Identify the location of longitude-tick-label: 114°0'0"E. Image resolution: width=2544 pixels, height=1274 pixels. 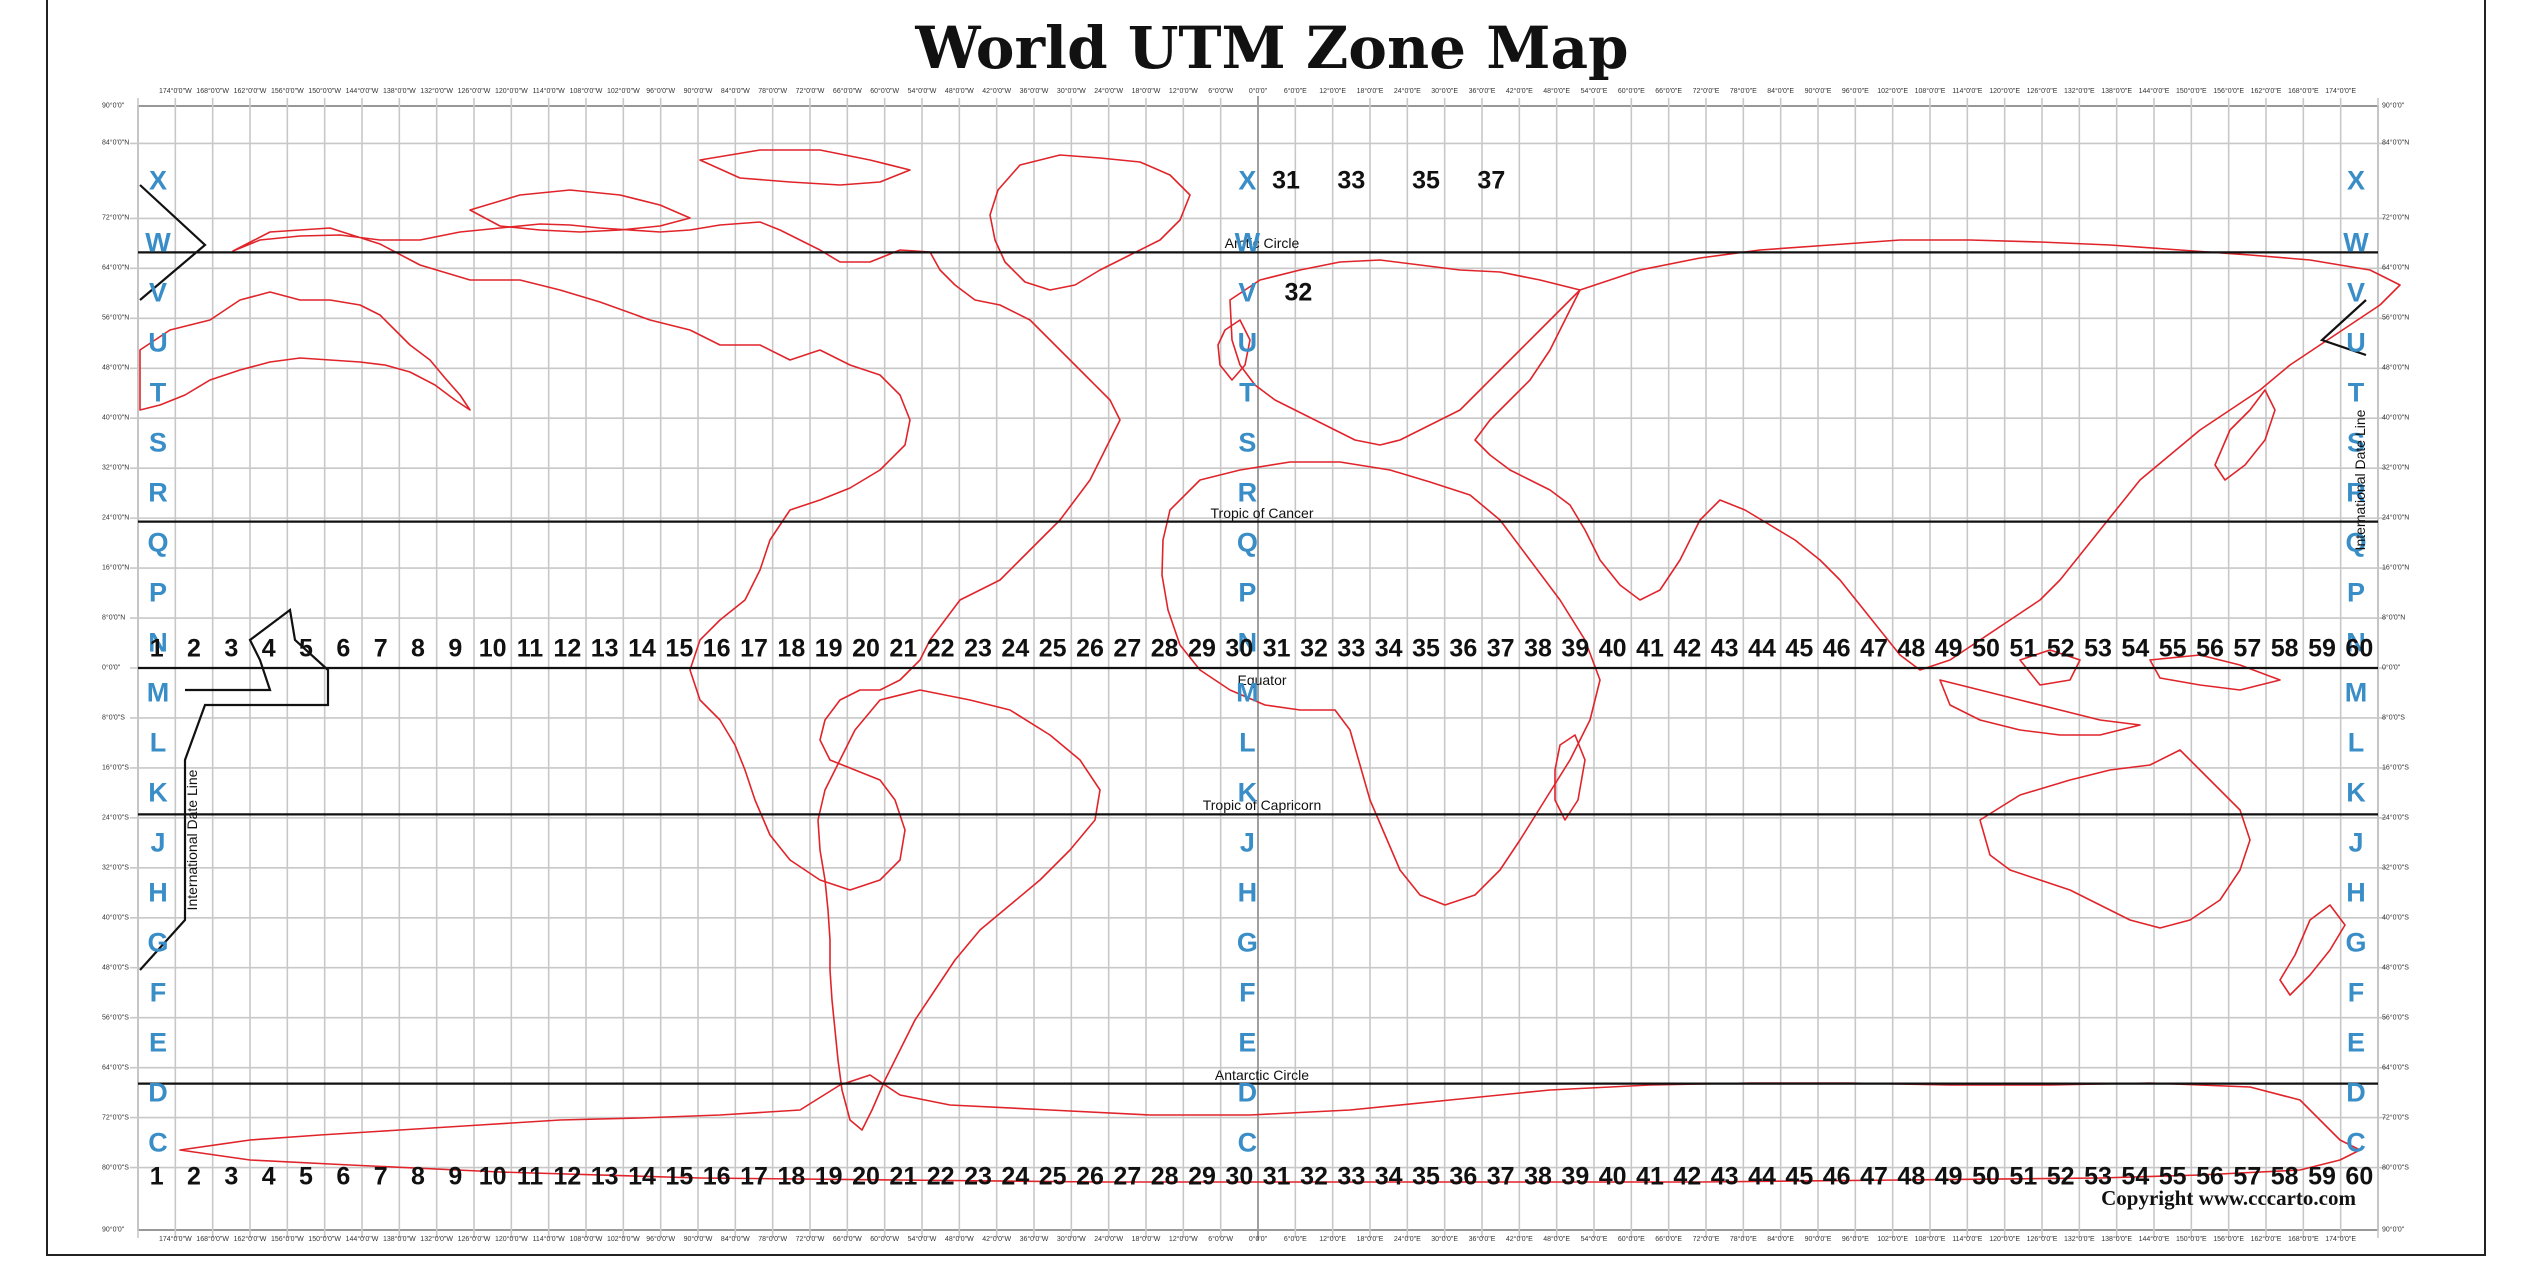
(1967, 1239).